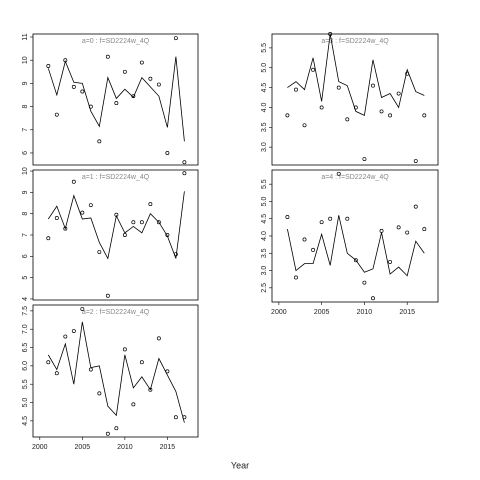  What do you see at coordinates (355, 177) in the screenshot?
I see `panel-title: a=4 : f=SD2224w_4Q` at bounding box center [355, 177].